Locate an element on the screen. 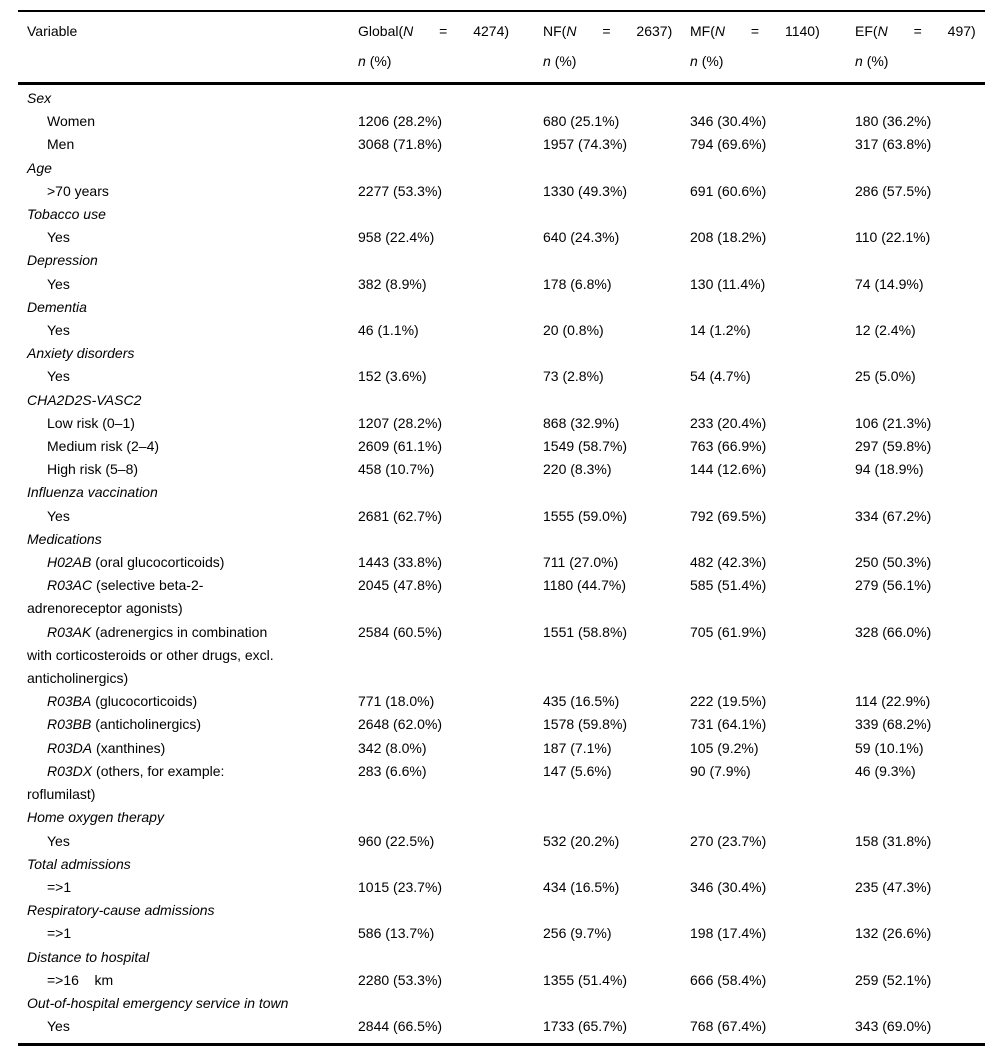 Image resolution: width=1000 pixels, height=1062 pixels. table-row-category: Dementia is located at coordinates (501, 307).